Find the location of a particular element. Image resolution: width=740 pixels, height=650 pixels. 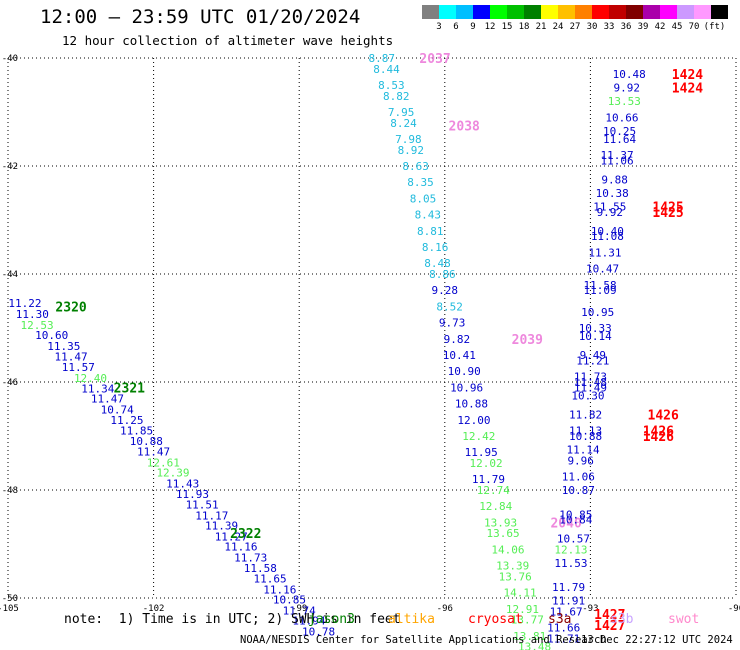

swh-value-label: 9.28 is located at coordinates (445, 290).